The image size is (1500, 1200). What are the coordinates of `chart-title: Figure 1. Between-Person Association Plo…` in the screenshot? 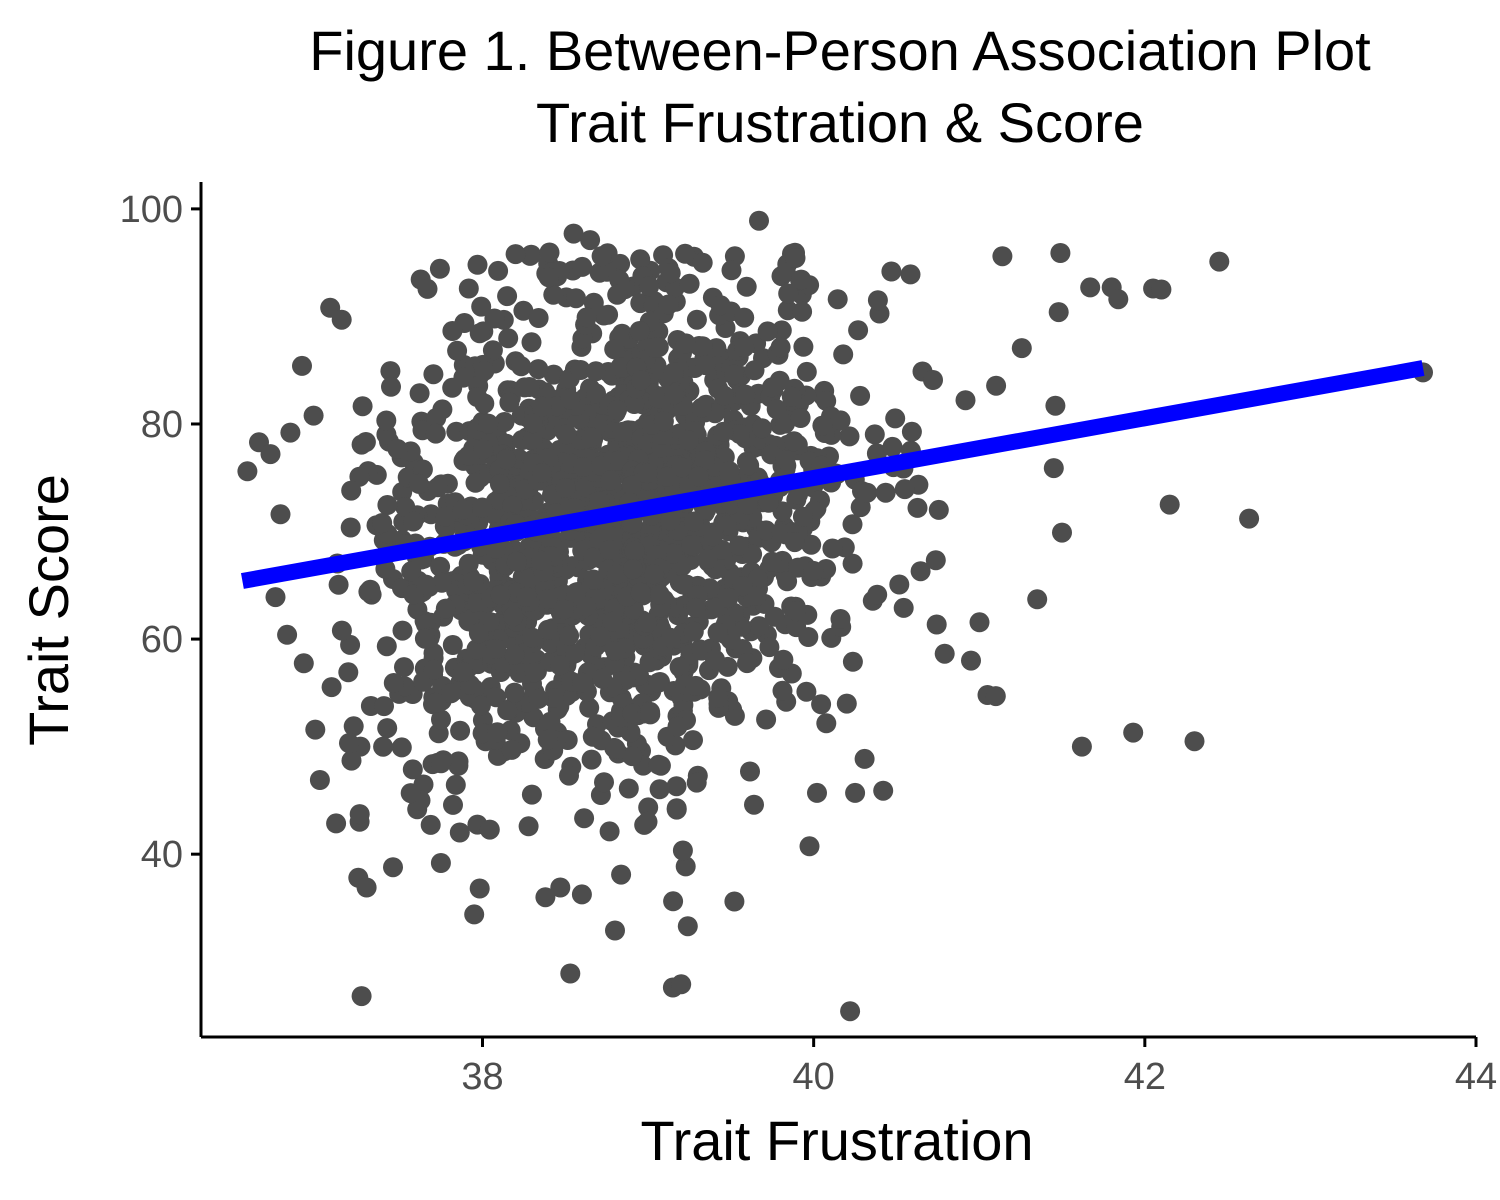 It's located at (840, 50).